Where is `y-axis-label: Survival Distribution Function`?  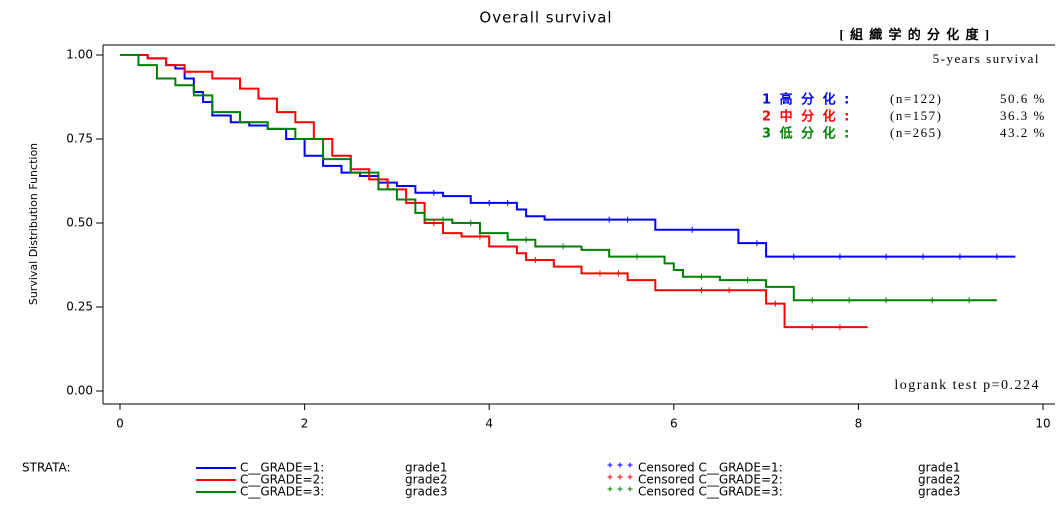 y-axis-label: Survival Distribution Function is located at coordinates (33, 224).